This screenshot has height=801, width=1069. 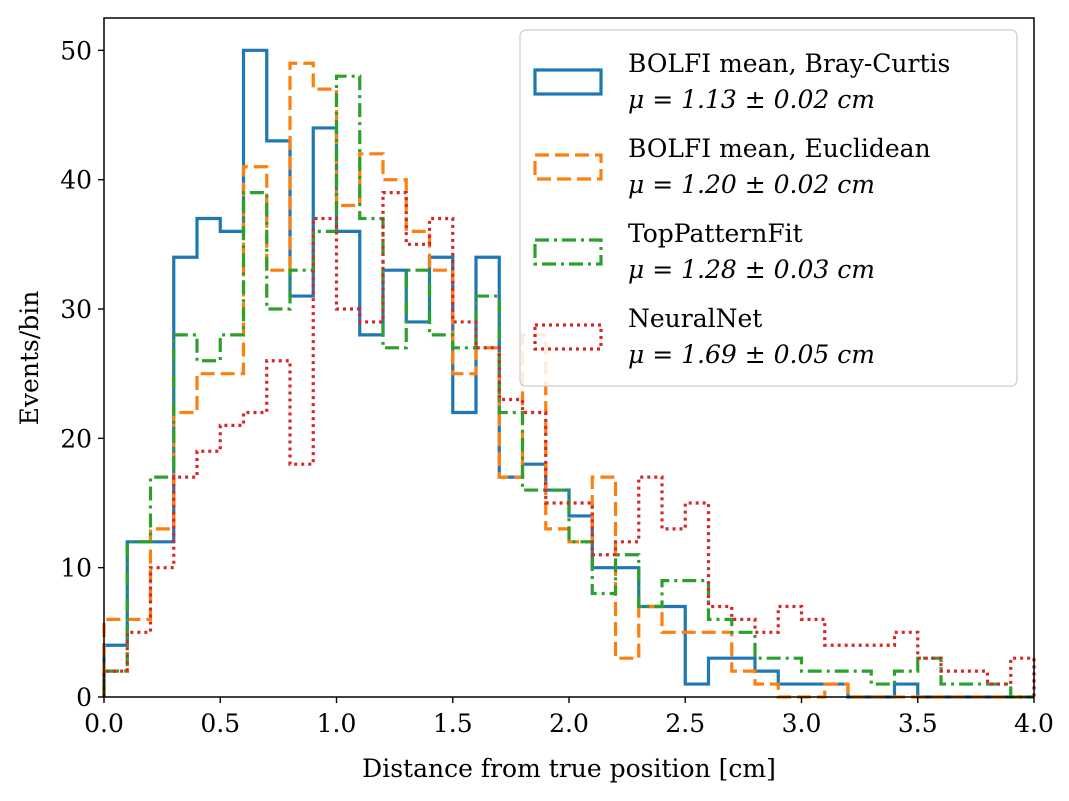 I want to click on x-tick-label: 3.0, so click(x=802, y=723).